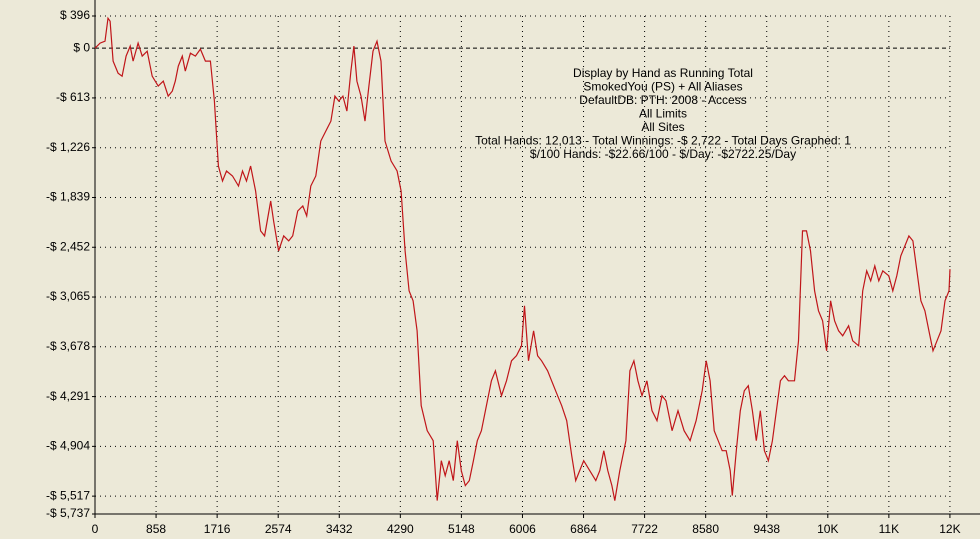 The height and width of the screenshot is (539, 980). I want to click on annotation: DefaultDB: PTH: 2008 - Access, so click(662, 100).